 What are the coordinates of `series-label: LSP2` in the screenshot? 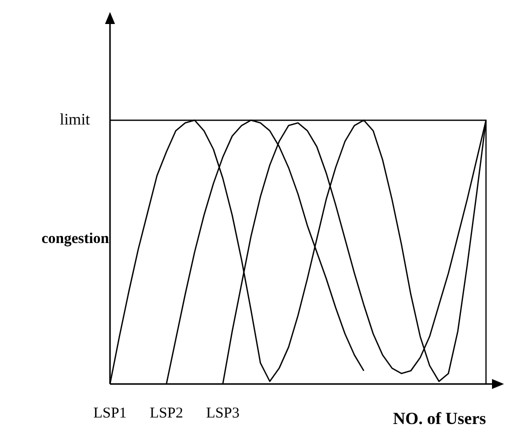 It's located at (167, 413).